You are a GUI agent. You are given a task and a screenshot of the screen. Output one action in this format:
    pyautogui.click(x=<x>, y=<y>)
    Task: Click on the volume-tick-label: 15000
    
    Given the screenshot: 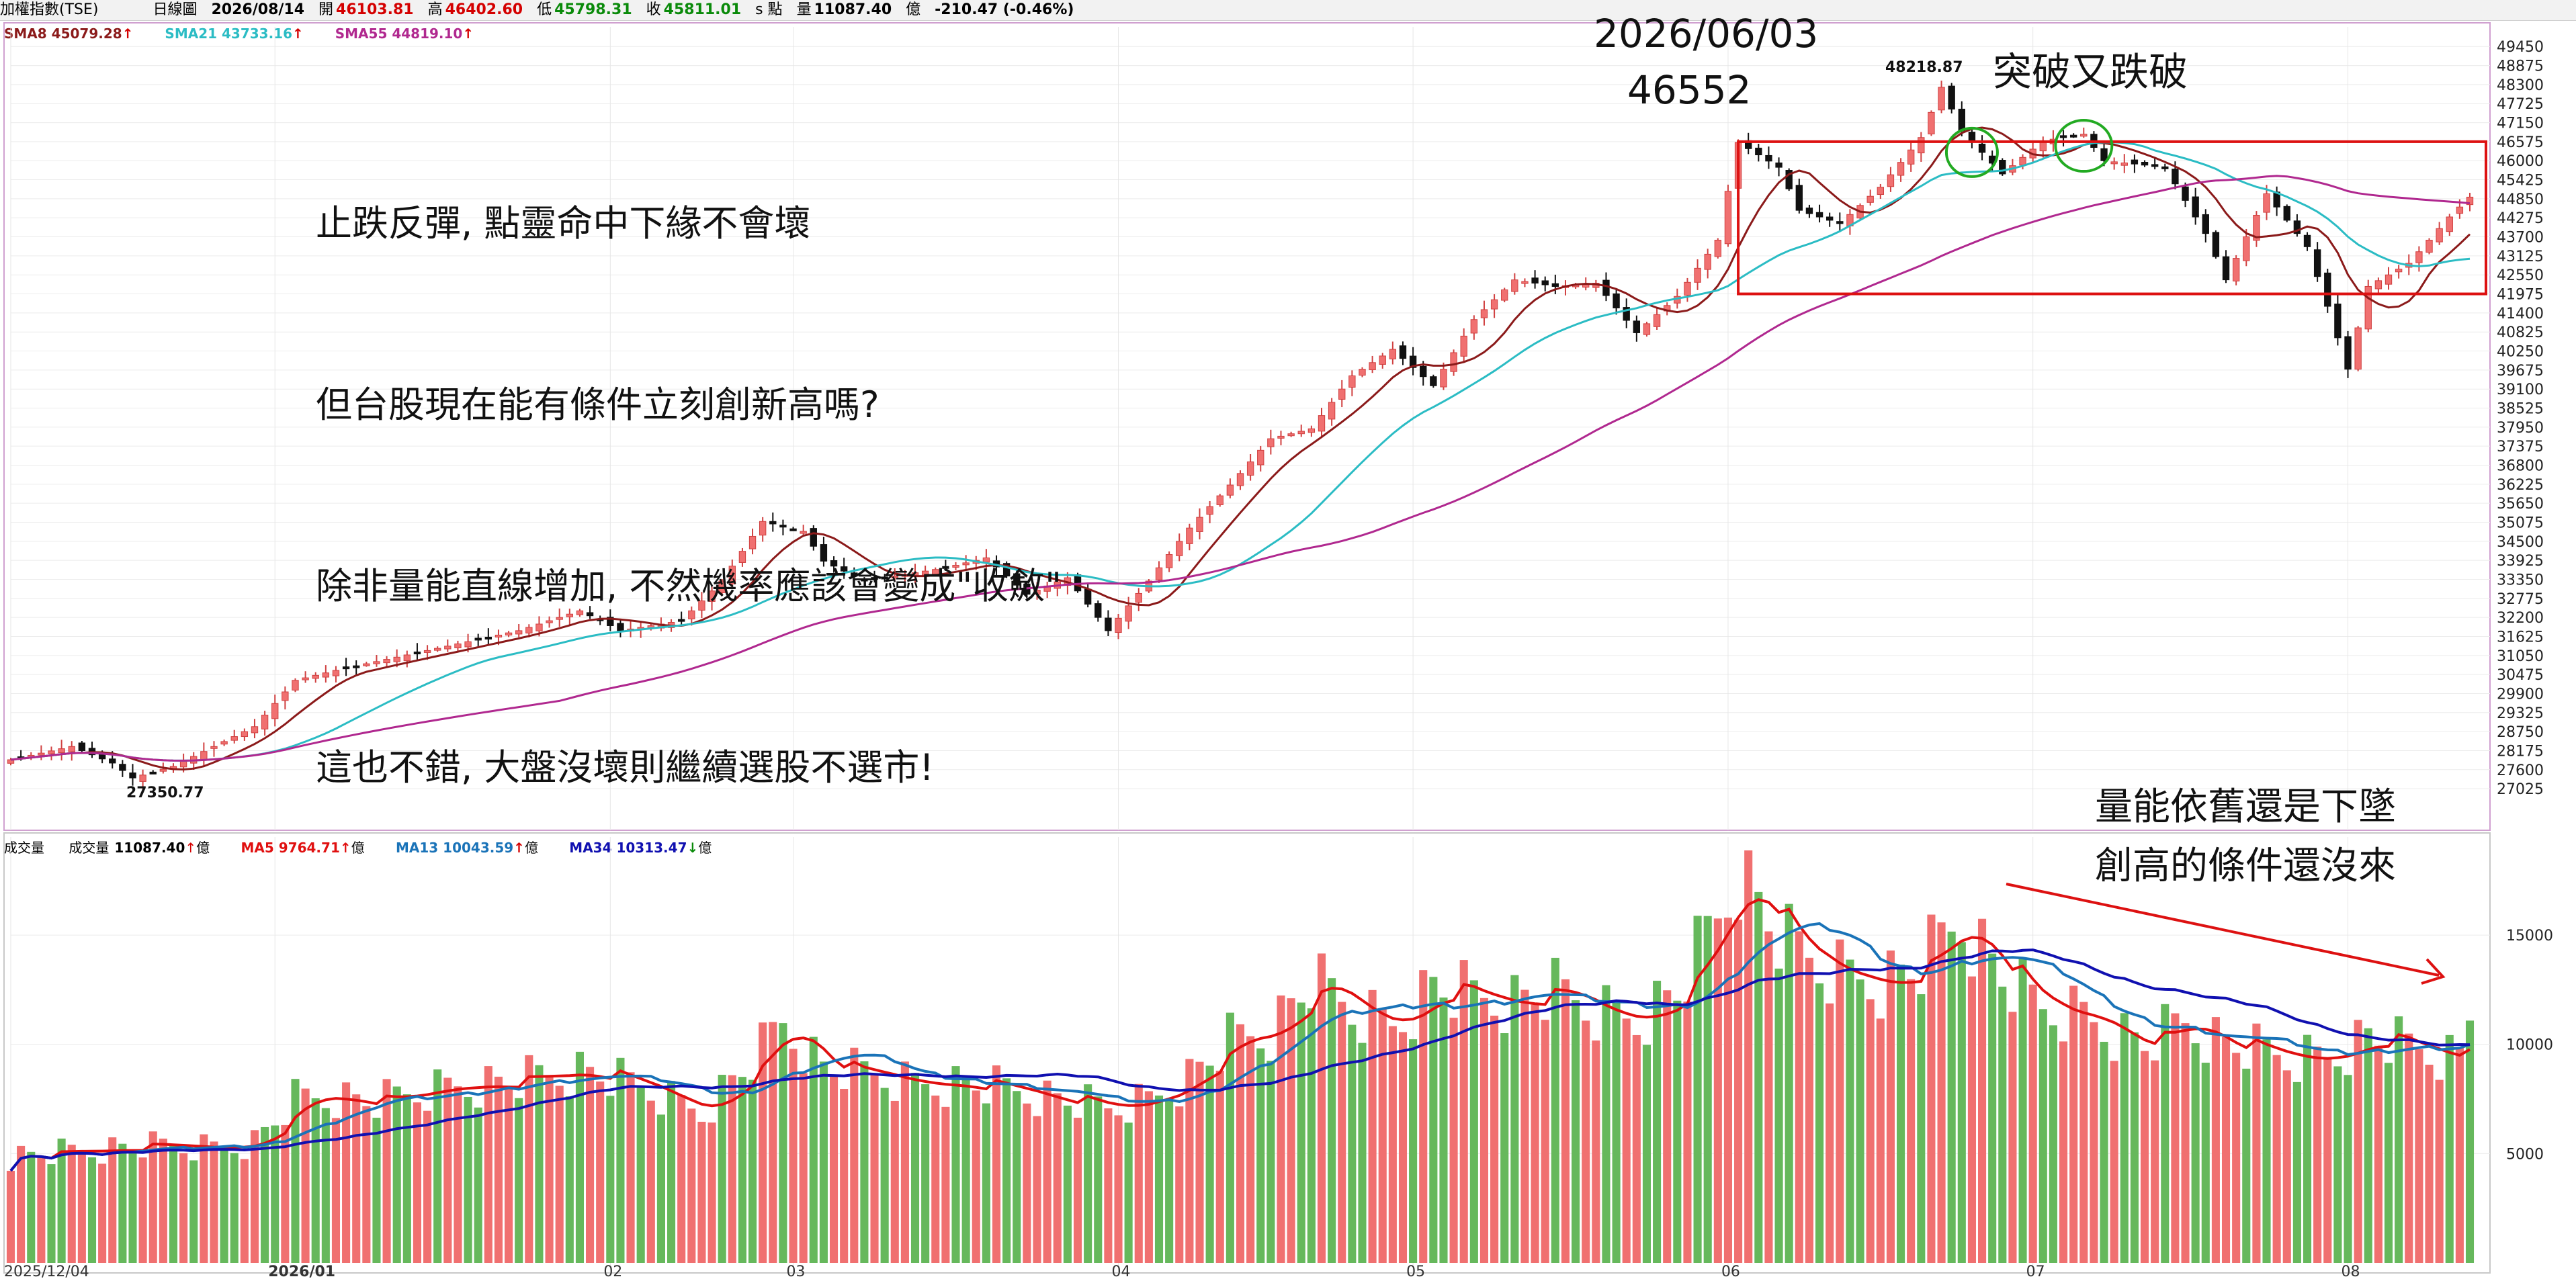 What is the action you would take?
    pyautogui.click(x=2529, y=936)
    